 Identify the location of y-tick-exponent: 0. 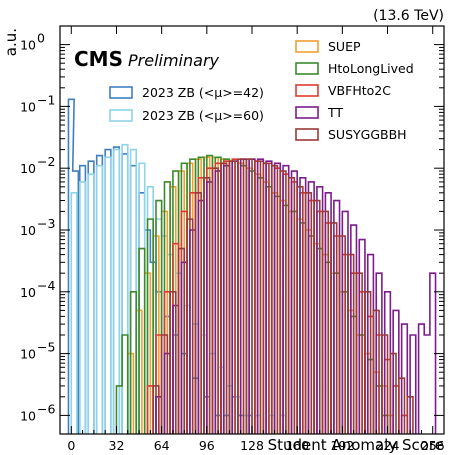
(41, 38).